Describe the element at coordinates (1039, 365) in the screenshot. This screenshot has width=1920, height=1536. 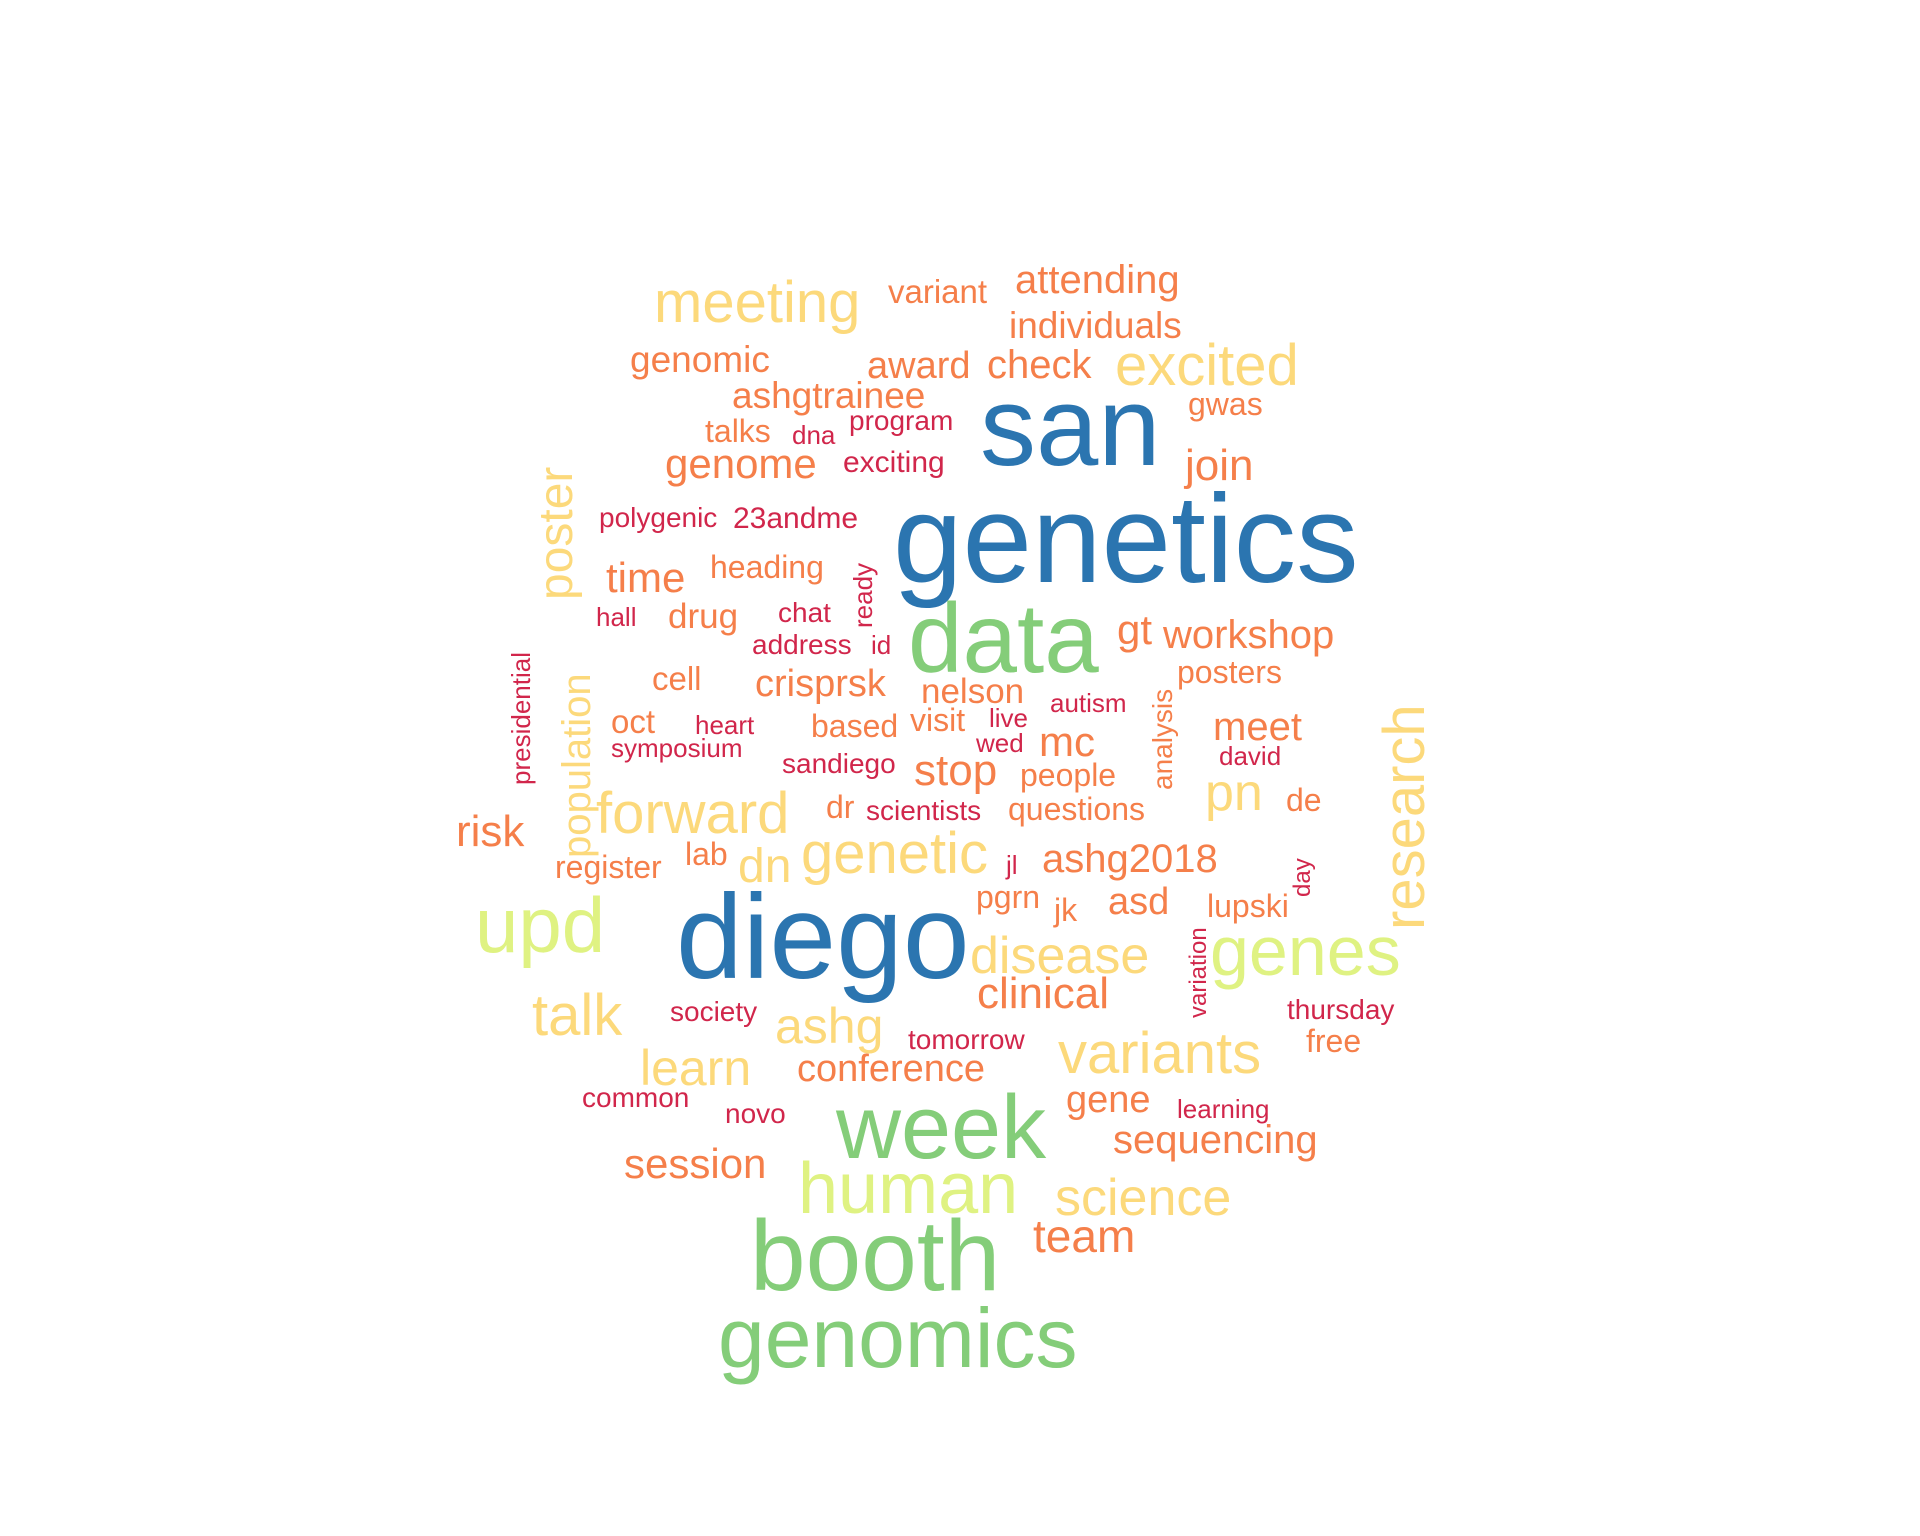
I see `word-check: check` at that location.